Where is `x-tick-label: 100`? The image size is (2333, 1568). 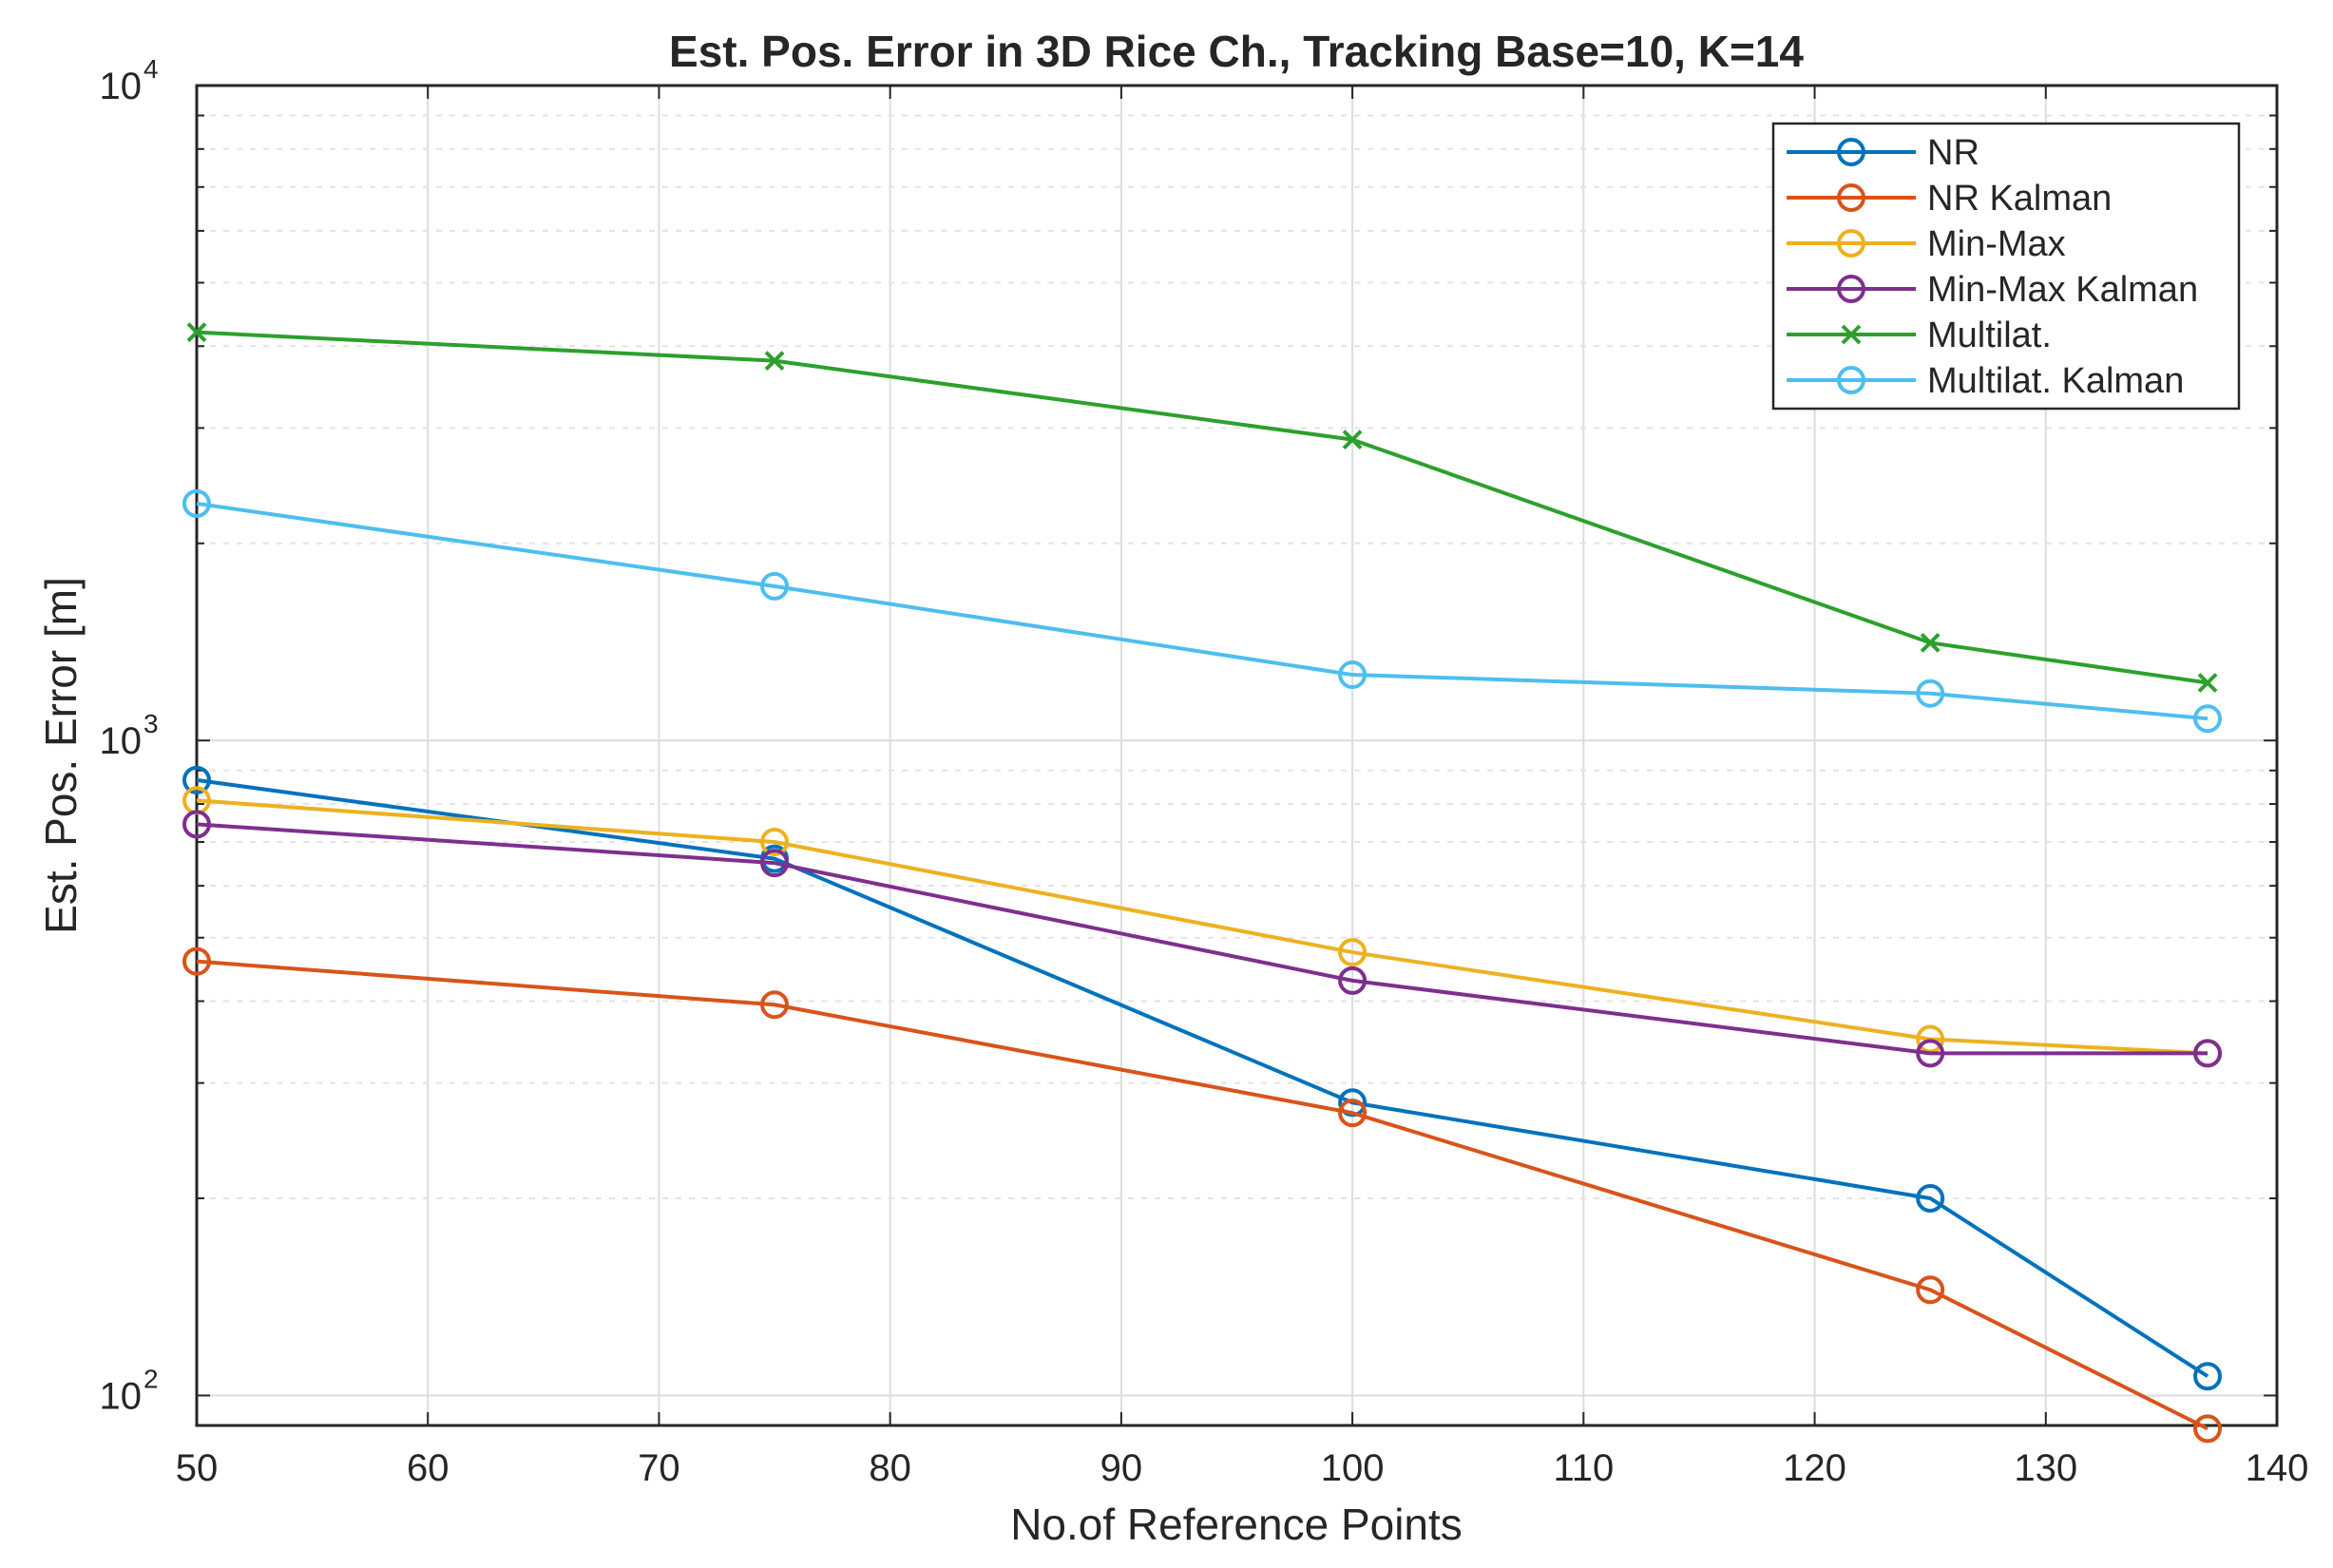 x-tick-label: 100 is located at coordinates (1353, 1468).